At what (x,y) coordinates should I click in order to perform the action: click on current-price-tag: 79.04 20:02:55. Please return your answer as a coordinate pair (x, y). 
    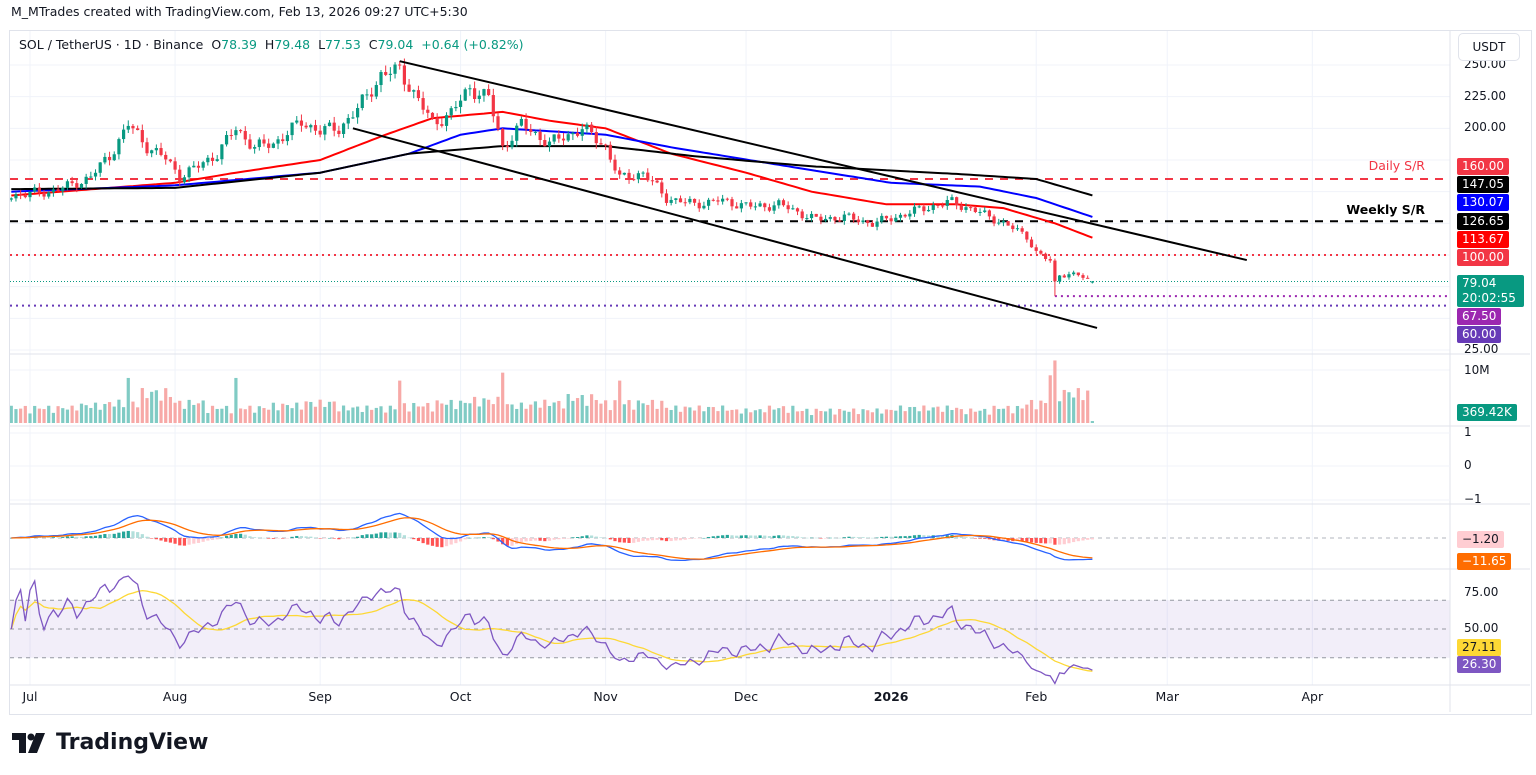
    Looking at the image, I should click on (1490, 291).